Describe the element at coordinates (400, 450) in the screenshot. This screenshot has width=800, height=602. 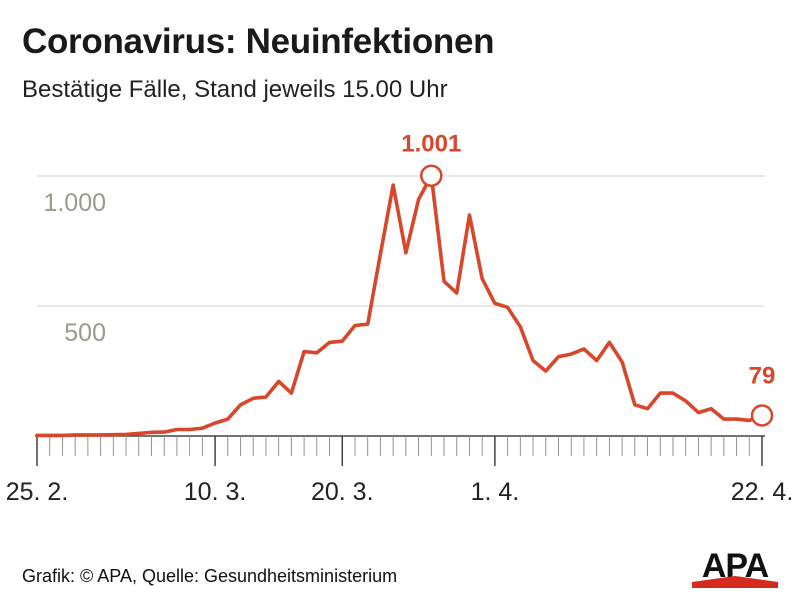
I see `x-axis` at that location.